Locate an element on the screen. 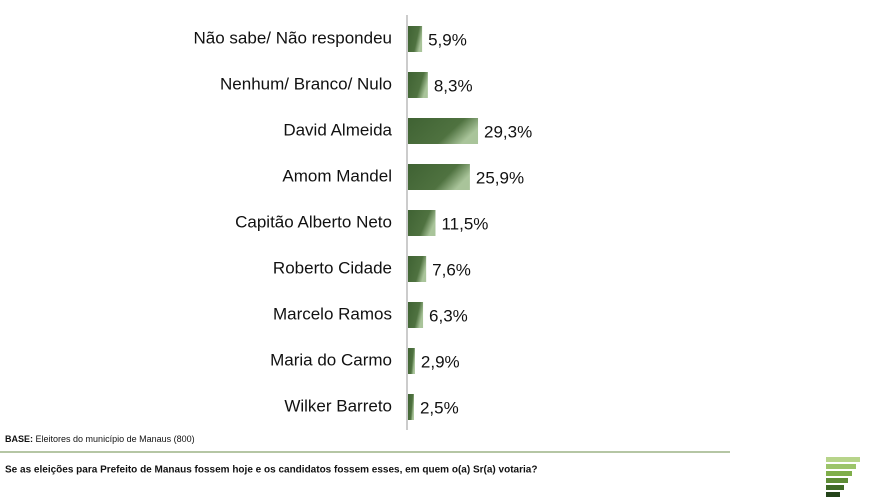 This screenshot has height=502, width=886. value-label: 2,9% is located at coordinates (440, 361).